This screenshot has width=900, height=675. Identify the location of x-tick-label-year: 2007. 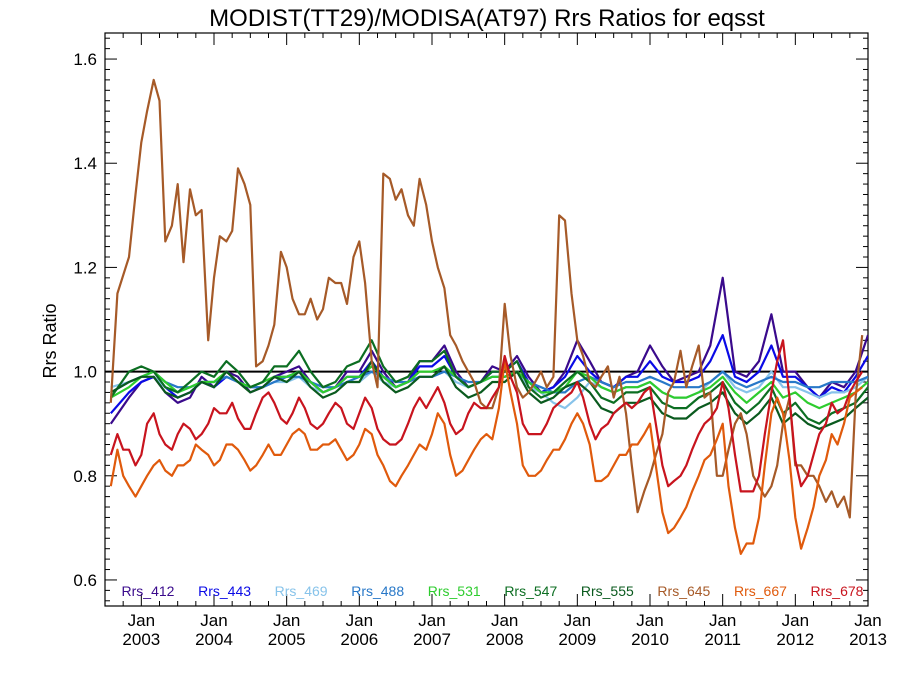
(432, 639).